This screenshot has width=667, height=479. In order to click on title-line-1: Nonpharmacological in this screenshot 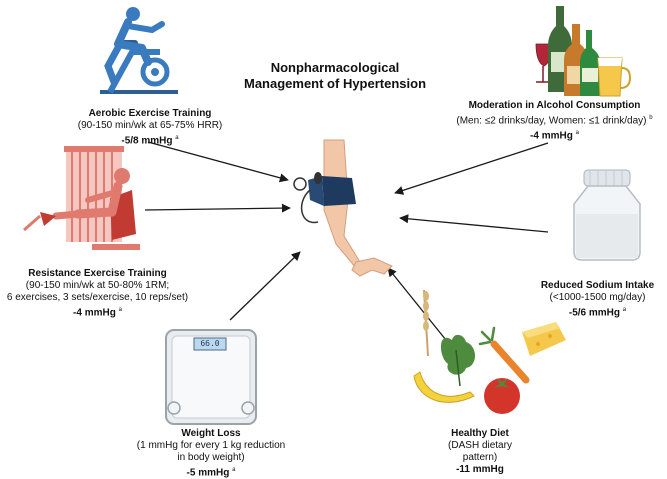, I will do `click(335, 67)`.